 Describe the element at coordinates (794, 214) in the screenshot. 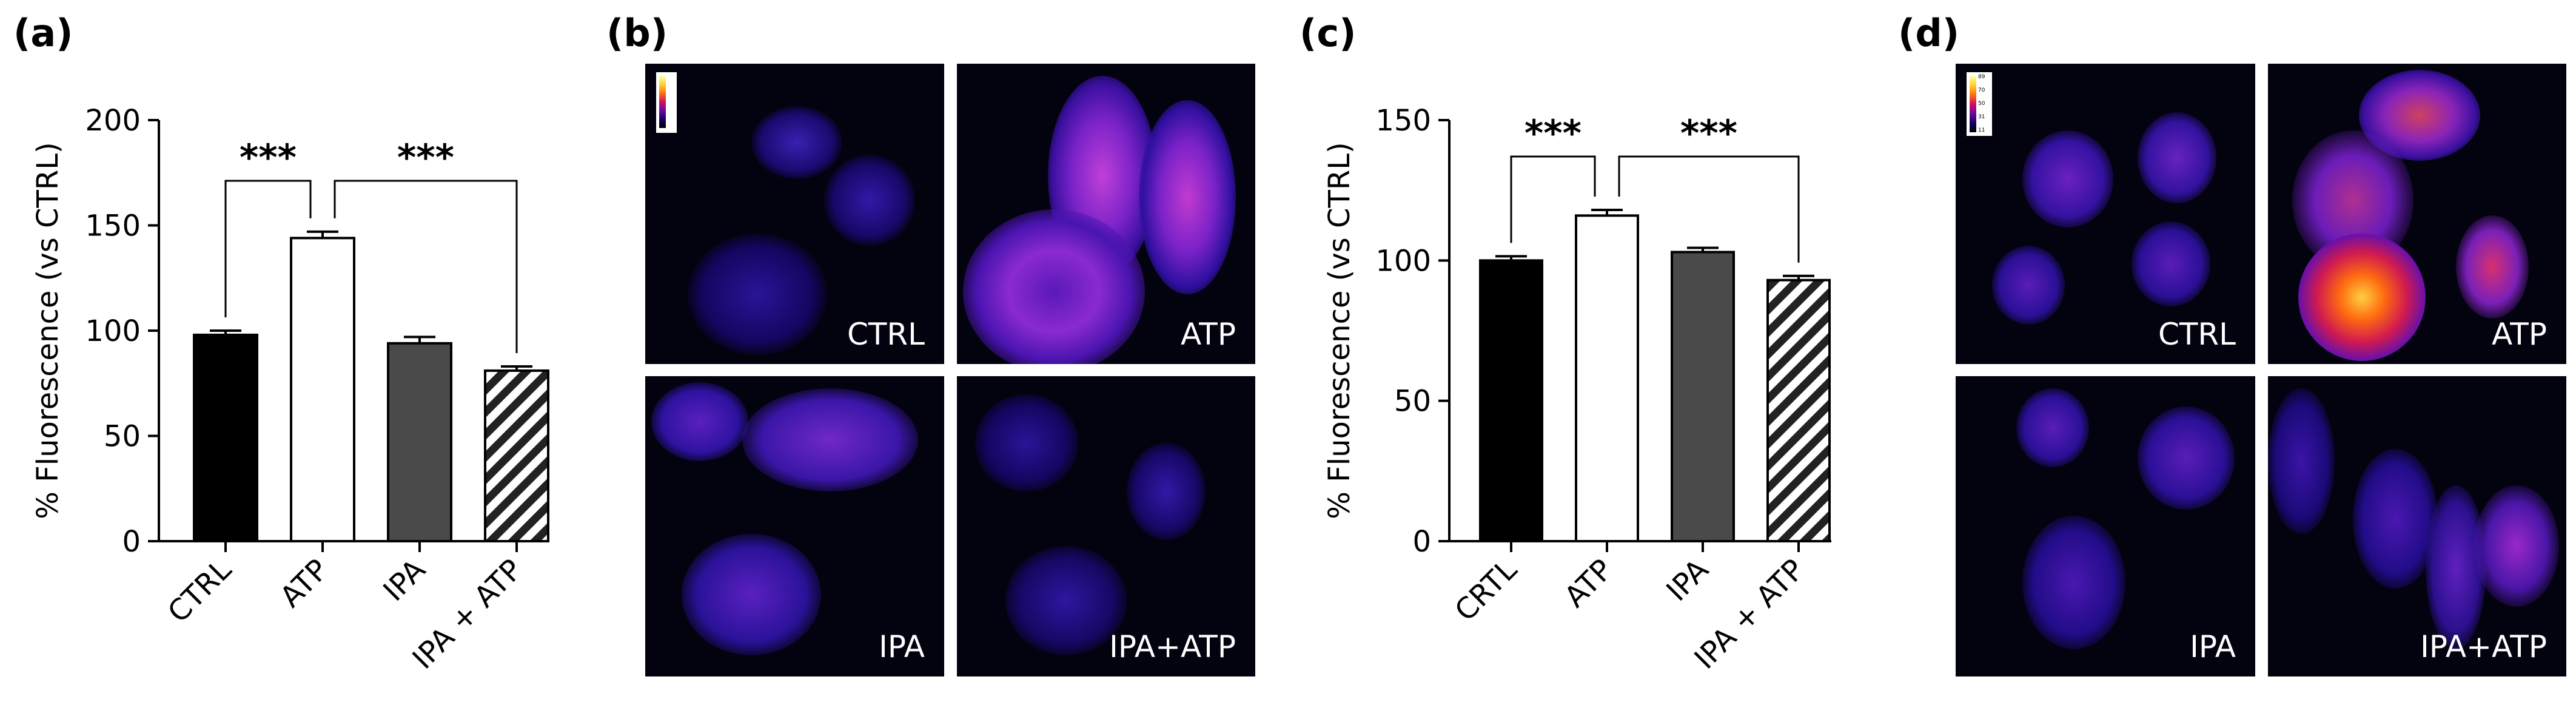

I see `micrograph-b-ctrl: CTRL` at that location.